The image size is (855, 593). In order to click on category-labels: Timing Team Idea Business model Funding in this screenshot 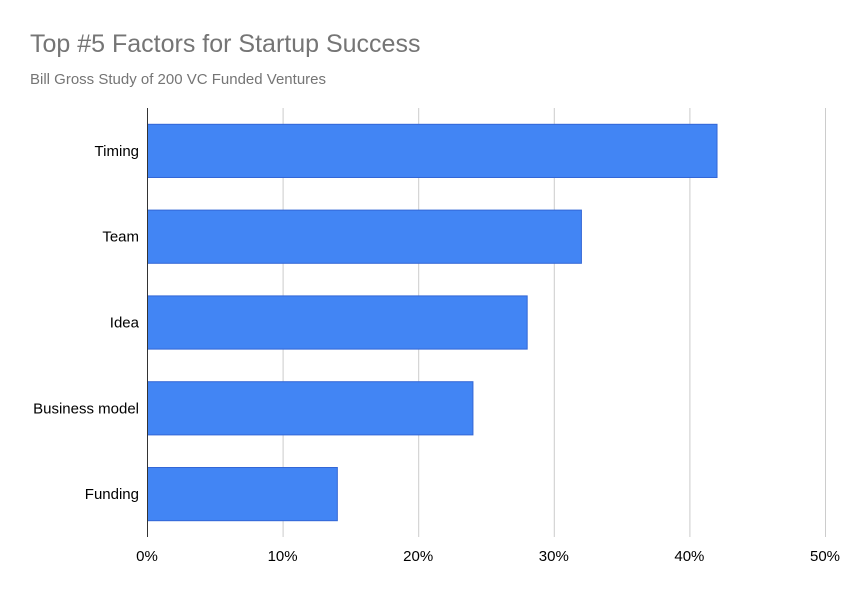, I will do `click(86, 323)`.